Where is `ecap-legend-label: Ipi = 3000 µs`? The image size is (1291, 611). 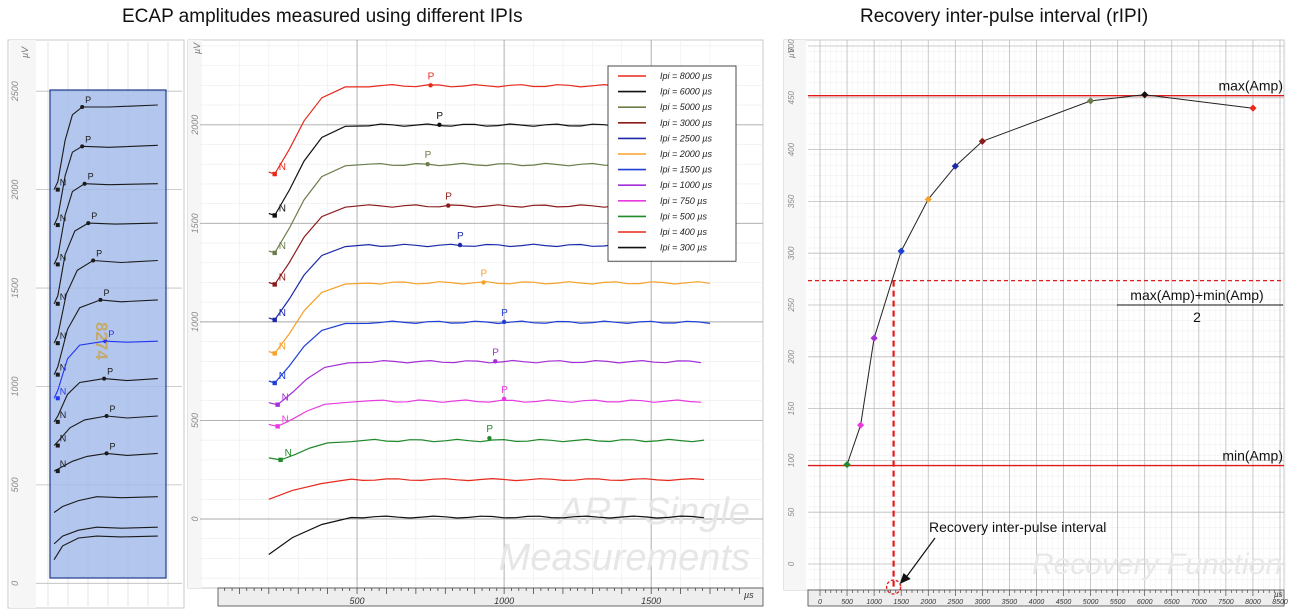 ecap-legend-label: Ipi = 3000 µs is located at coordinates (686, 123).